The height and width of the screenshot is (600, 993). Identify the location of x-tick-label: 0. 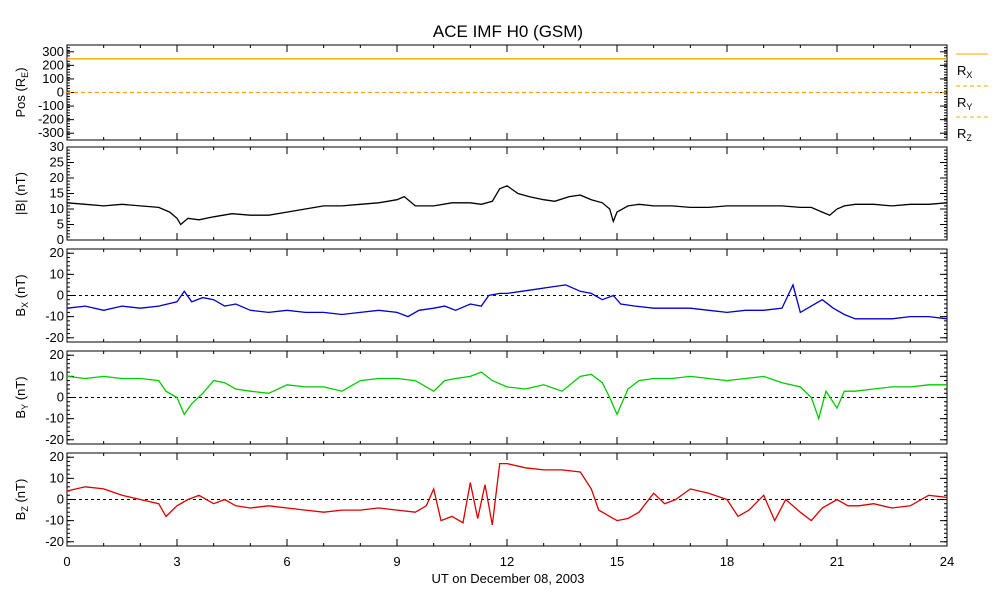
(66, 561).